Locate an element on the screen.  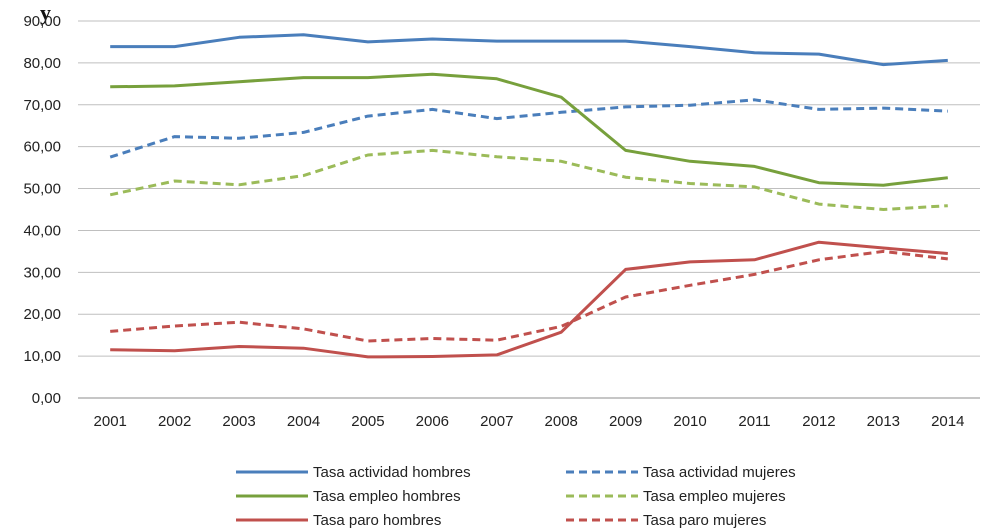
x-tick-label: 2003 is located at coordinates (238, 421).